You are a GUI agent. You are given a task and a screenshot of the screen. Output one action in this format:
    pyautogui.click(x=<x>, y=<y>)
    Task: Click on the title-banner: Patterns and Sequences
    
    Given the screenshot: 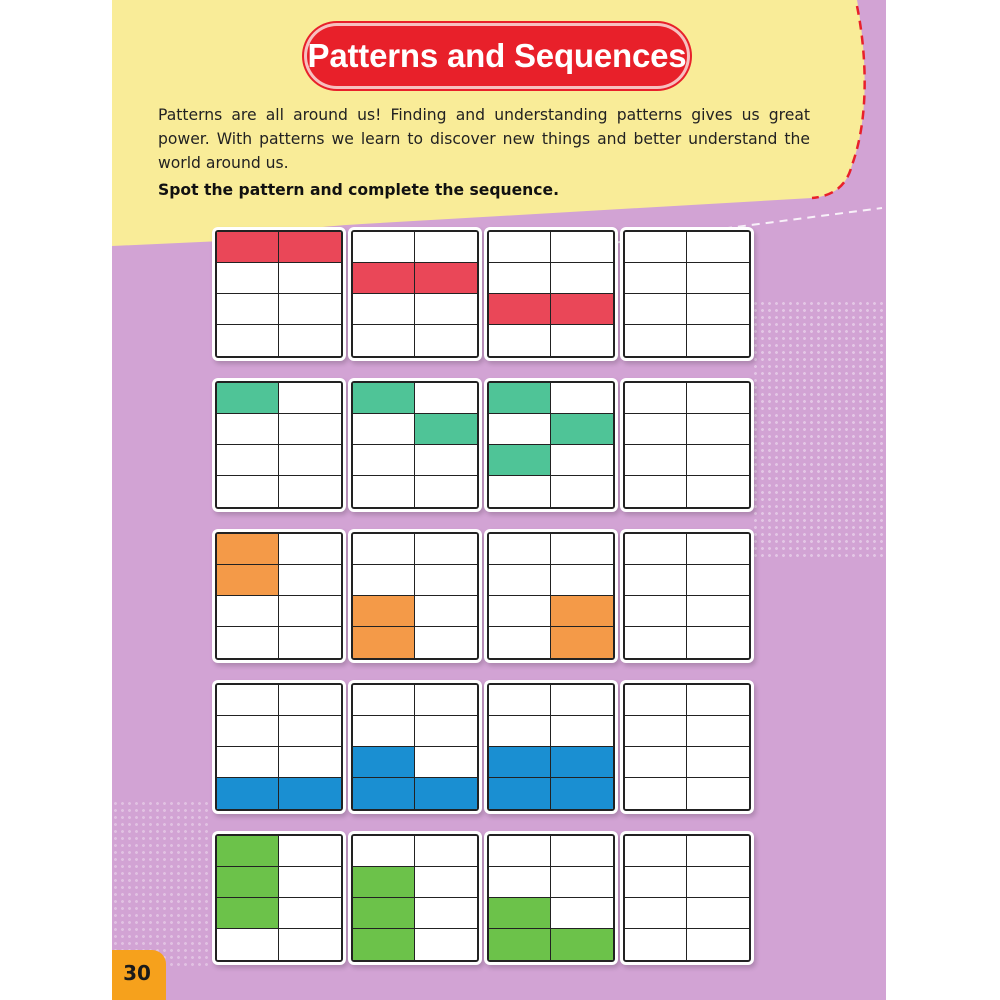 What is the action you would take?
    pyautogui.click(x=497, y=56)
    